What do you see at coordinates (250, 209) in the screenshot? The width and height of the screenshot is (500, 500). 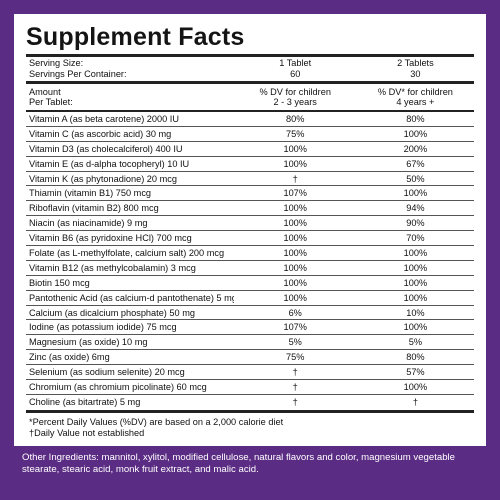 I see `nutrient-row: Riboflavin (vitamin B2) 800 mcg 100% 94%` at bounding box center [250, 209].